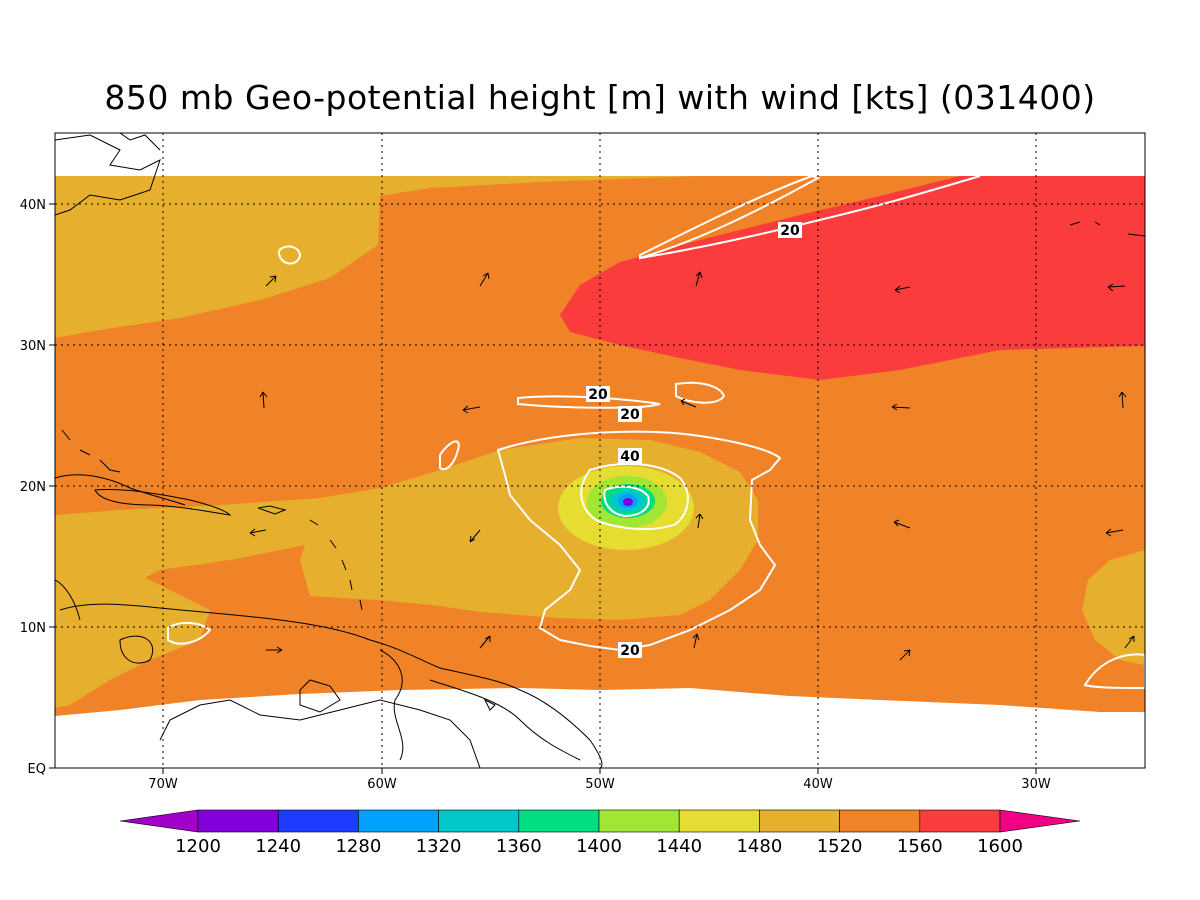 The image size is (1200, 900). Describe the element at coordinates (630, 415) in the screenshot. I see `contour-label-20-b: 20` at that location.